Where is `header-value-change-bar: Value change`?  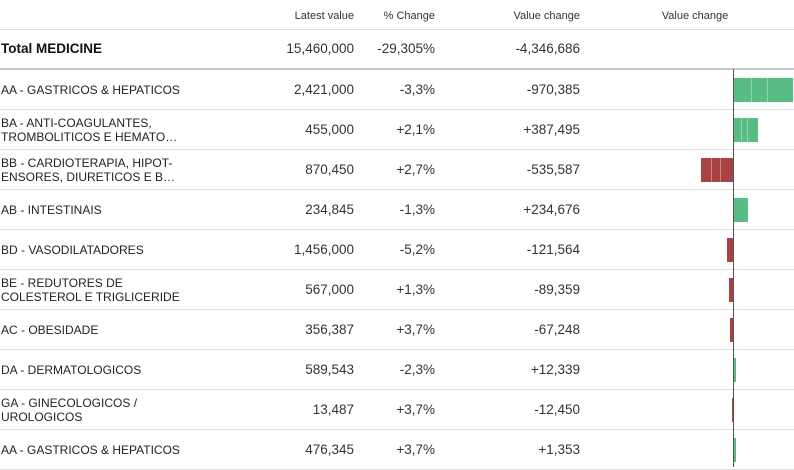 header-value-change-bar: Value change is located at coordinates (695, 16).